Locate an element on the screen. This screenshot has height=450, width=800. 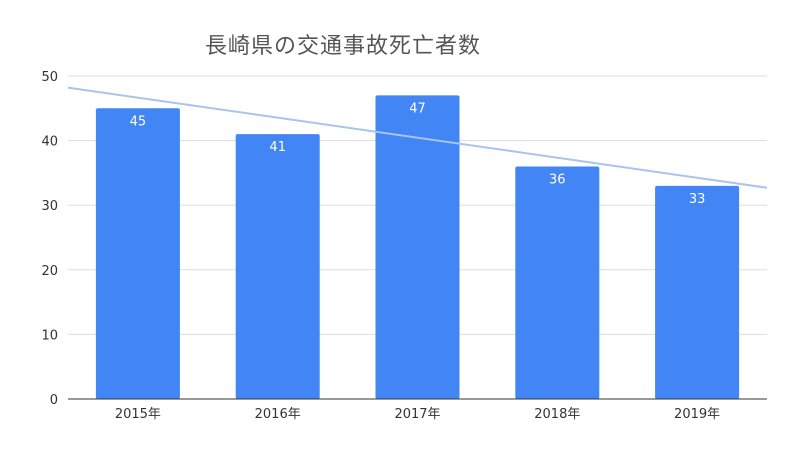
x-tick-label: 2015年 is located at coordinates (138, 414).